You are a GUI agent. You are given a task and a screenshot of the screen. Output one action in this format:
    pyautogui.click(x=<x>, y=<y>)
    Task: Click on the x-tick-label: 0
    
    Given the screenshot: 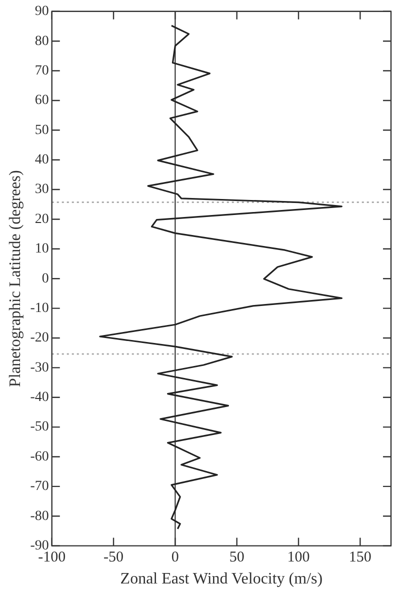 What is the action you would take?
    pyautogui.click(x=175, y=558)
    